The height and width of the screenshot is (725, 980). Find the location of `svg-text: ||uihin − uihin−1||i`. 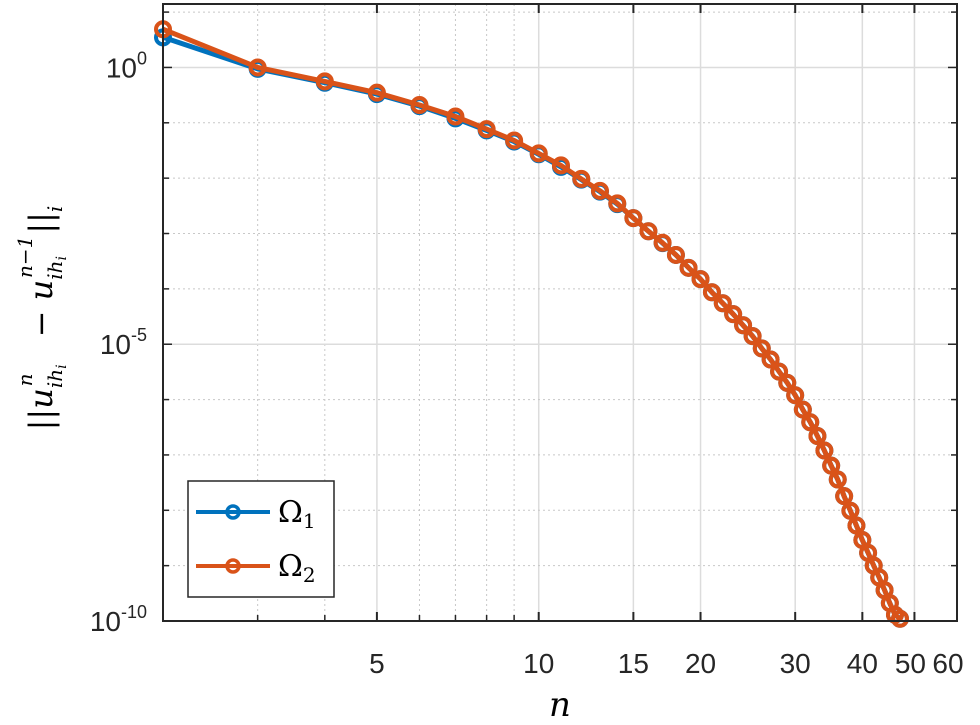

svg-text: ||uihin − uihin−1||i is located at coordinates (41, 318).